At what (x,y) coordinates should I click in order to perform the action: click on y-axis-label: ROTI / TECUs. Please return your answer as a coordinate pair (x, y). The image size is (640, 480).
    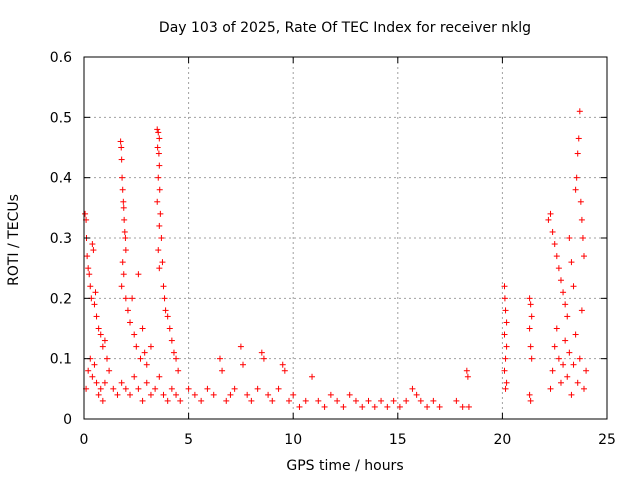
    Looking at the image, I should click on (14, 240).